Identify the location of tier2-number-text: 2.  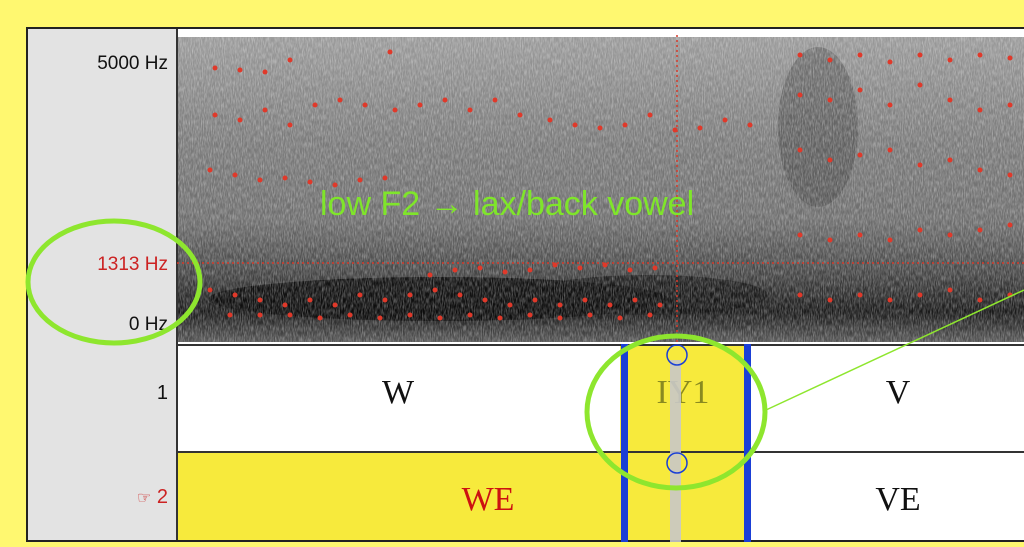
(162, 497).